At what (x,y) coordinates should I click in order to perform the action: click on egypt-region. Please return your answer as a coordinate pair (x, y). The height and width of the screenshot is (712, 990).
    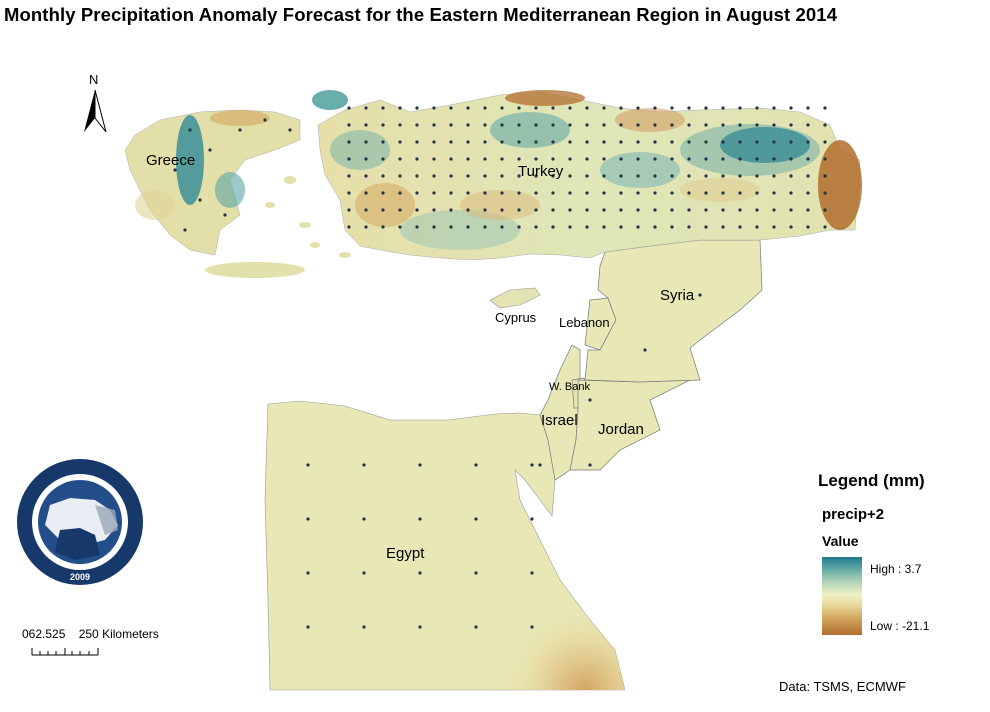
    Looking at the image, I should click on (445, 545).